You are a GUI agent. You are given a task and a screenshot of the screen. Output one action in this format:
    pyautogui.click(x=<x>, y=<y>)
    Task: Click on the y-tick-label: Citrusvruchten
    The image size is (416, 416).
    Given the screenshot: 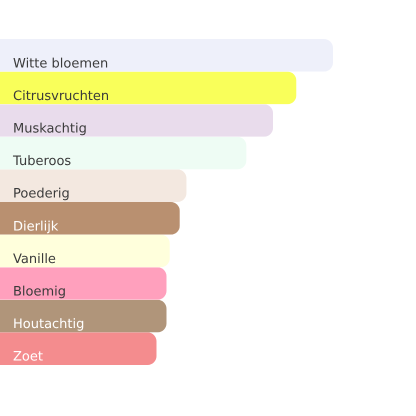 What is the action you would take?
    pyautogui.click(x=61, y=96)
    